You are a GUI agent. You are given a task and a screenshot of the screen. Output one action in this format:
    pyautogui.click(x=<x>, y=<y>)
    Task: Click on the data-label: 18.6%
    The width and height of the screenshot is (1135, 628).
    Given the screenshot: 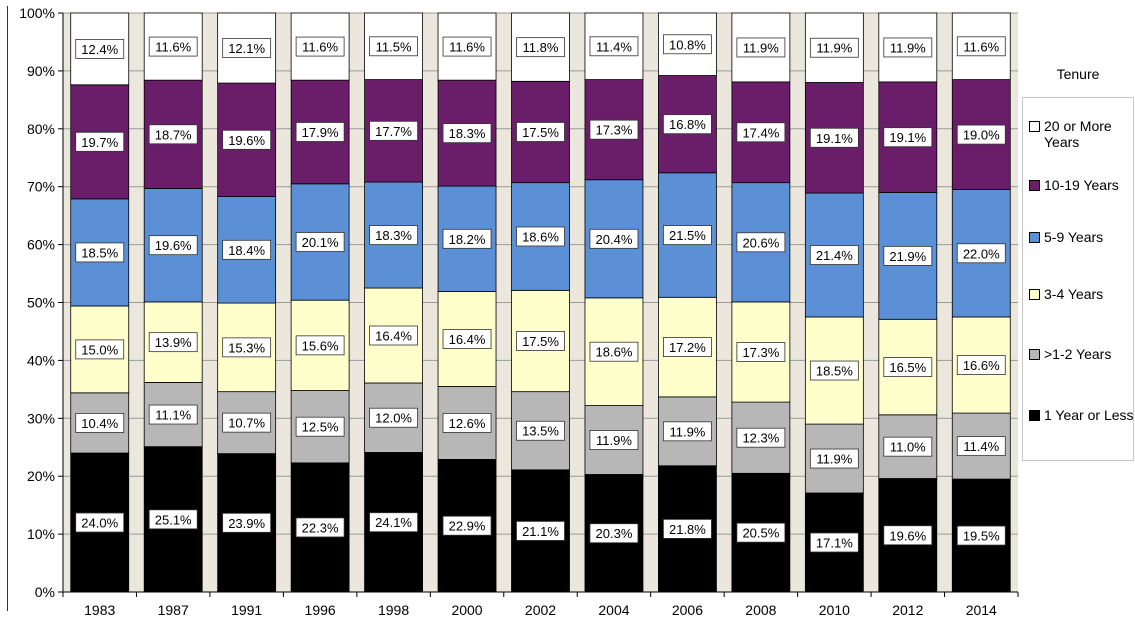 What is the action you would take?
    pyautogui.click(x=614, y=352)
    